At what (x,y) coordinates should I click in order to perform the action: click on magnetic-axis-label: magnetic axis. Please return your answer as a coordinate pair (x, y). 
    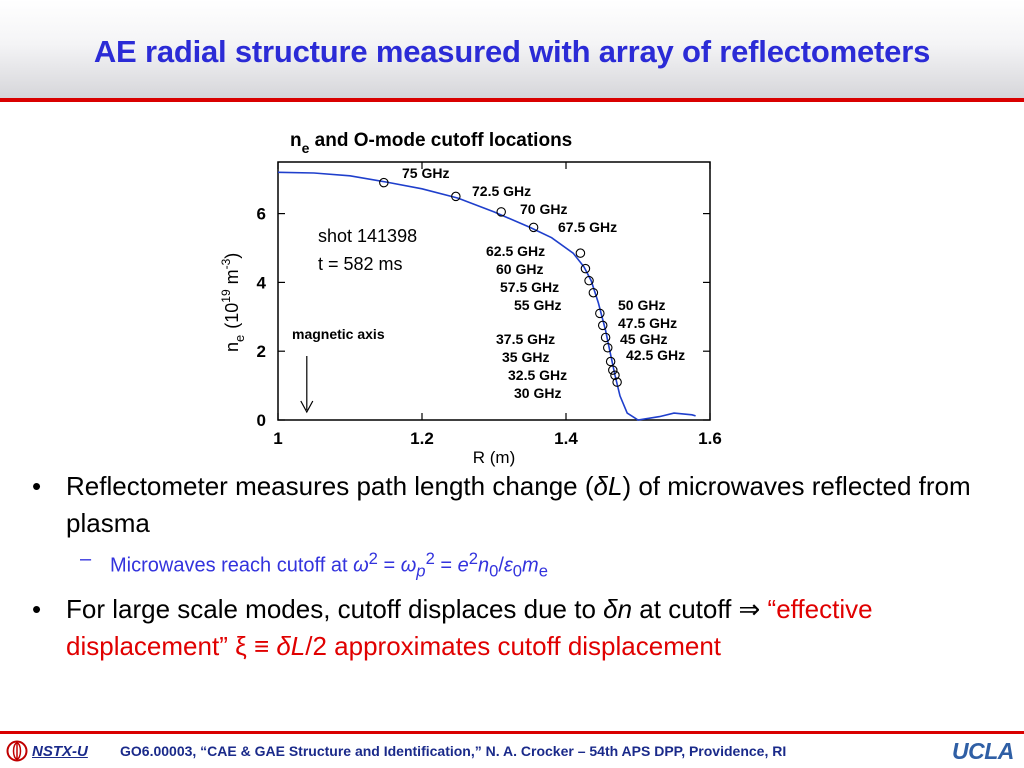
    Looking at the image, I should click on (338, 334).